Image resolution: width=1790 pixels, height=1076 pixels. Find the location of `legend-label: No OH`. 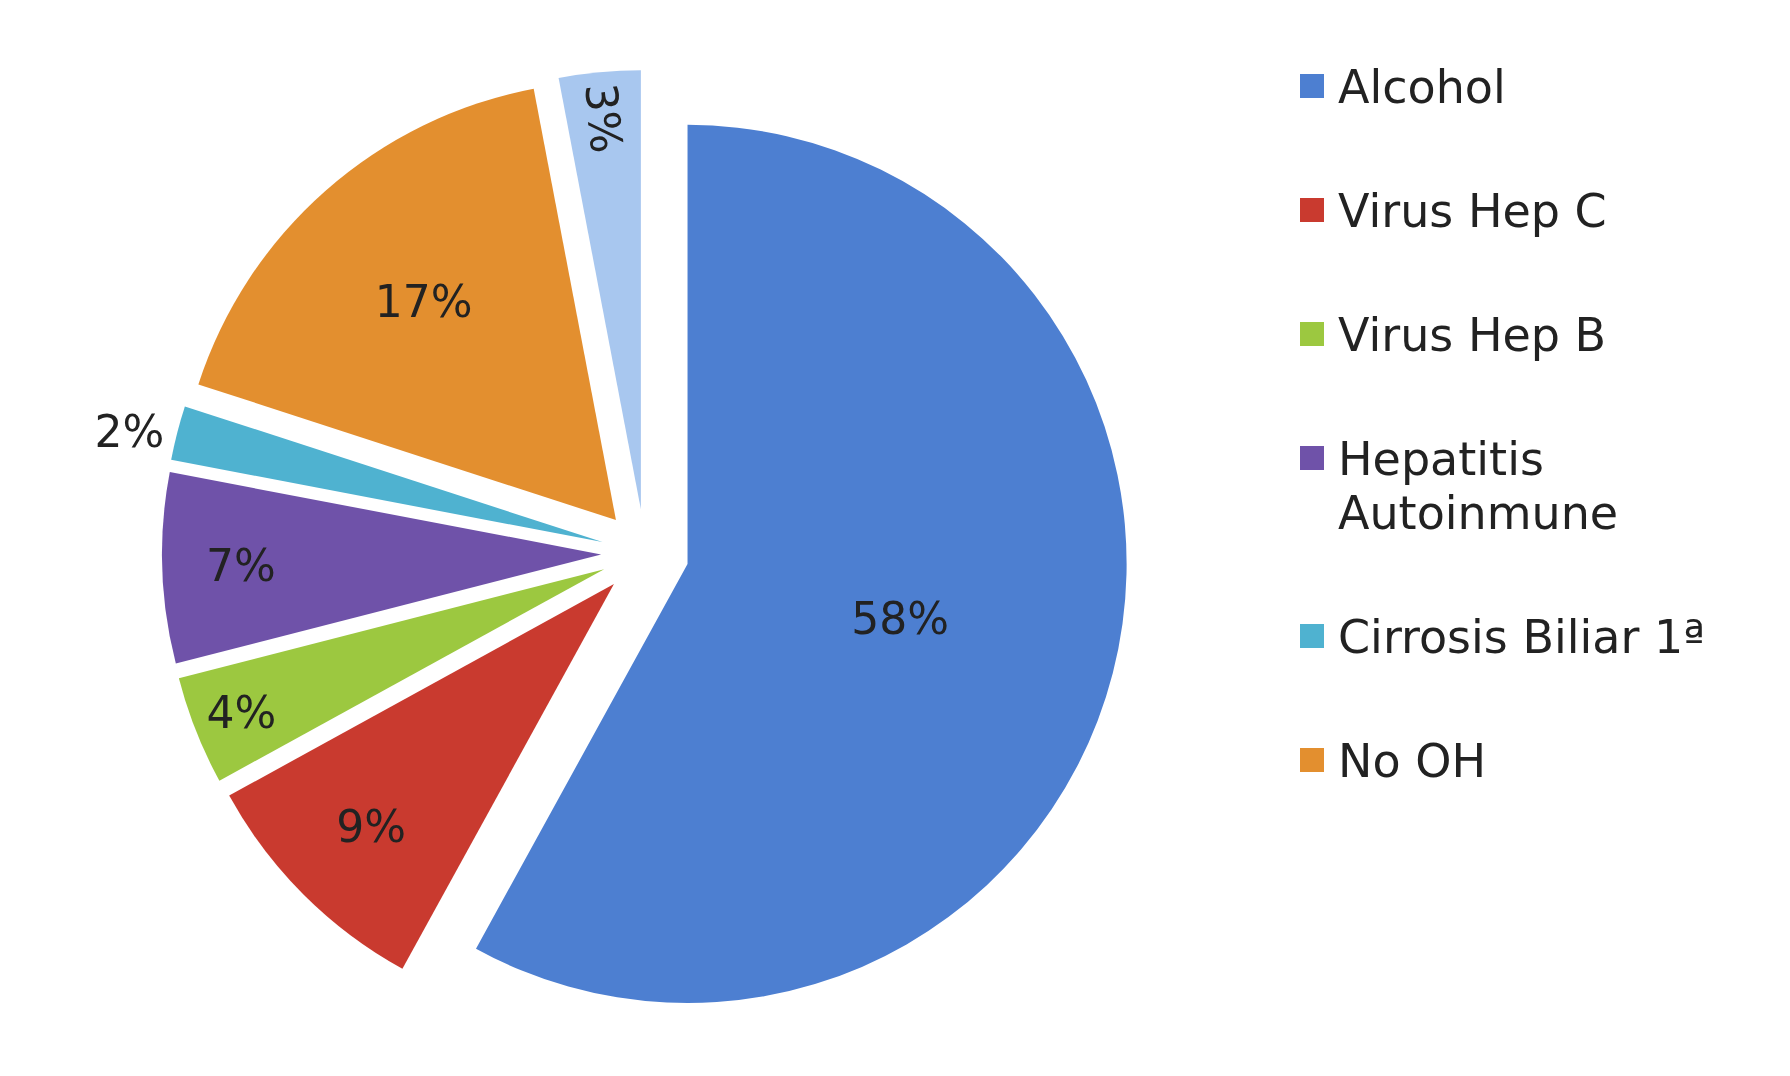

legend-label: No OH is located at coordinates (1412, 761).